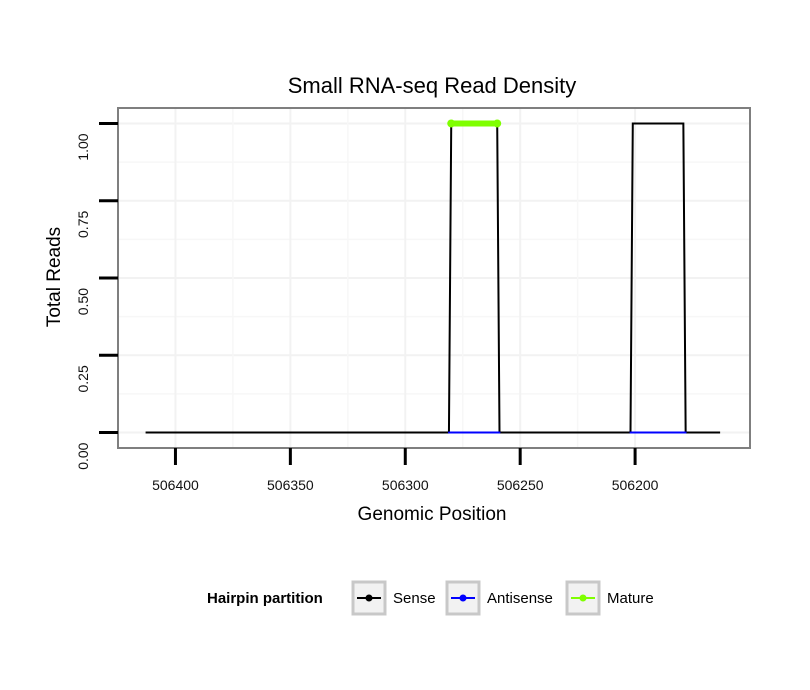 This screenshot has width=810, height=690. I want to click on legend-title: Hairpin partition, so click(265, 598).